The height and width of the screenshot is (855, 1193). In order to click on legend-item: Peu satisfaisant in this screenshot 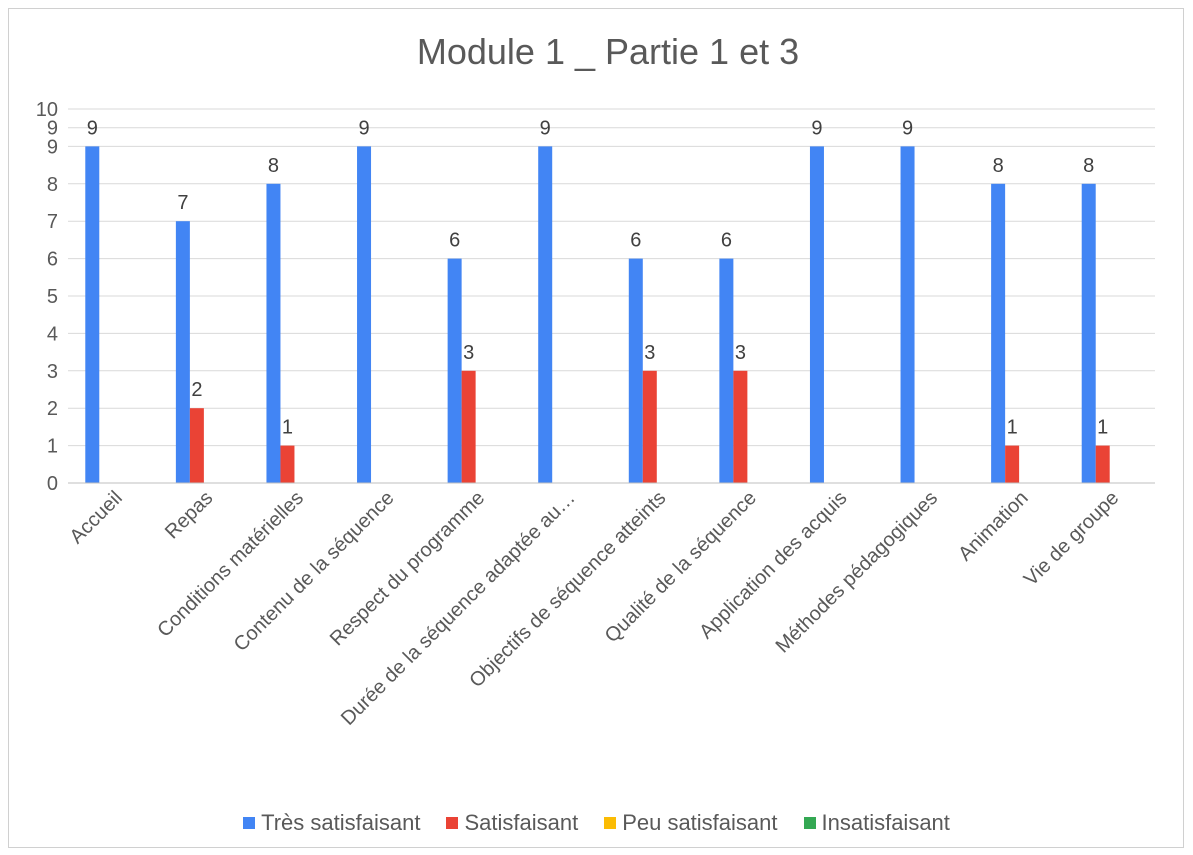, I will do `click(691, 823)`.